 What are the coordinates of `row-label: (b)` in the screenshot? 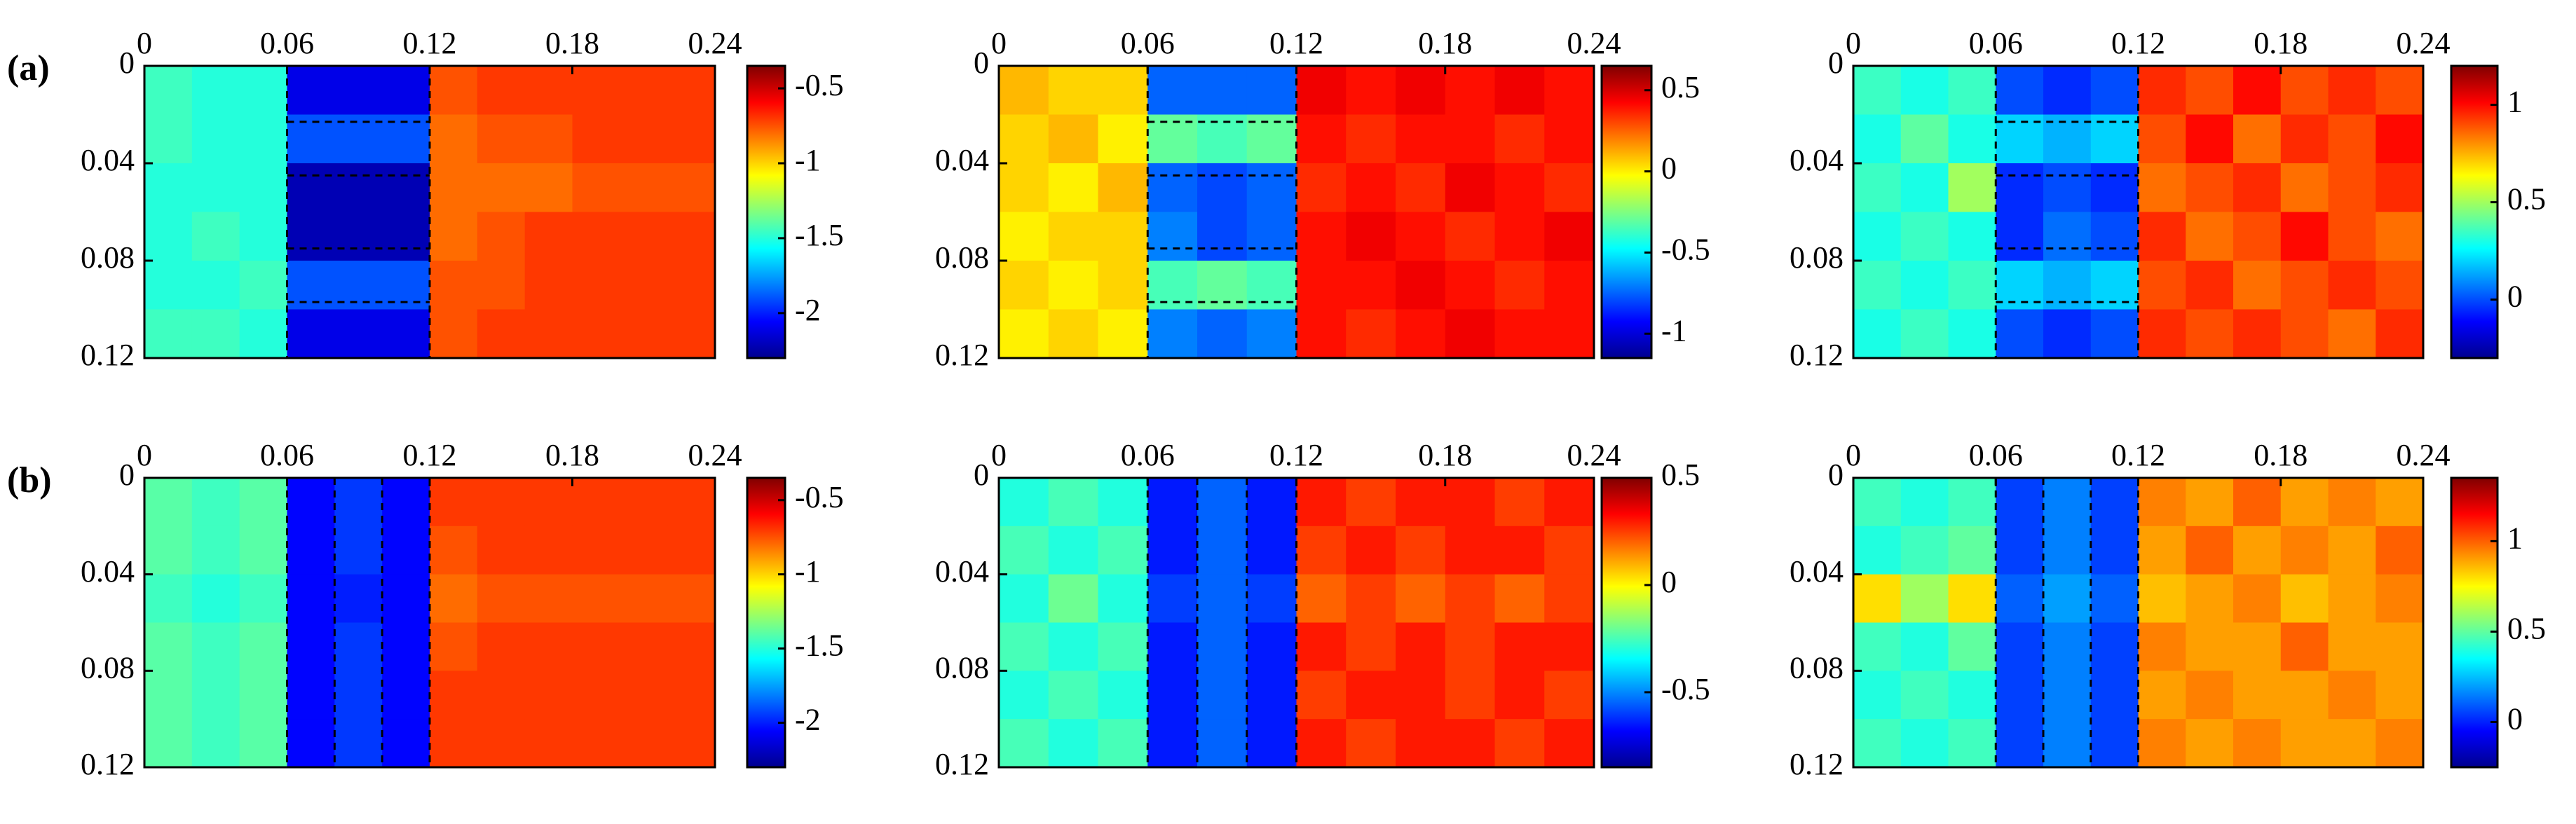 It's located at (29, 480).